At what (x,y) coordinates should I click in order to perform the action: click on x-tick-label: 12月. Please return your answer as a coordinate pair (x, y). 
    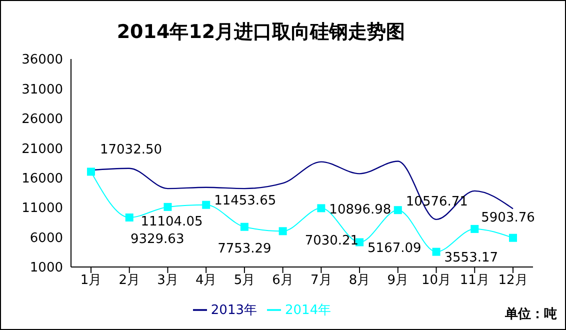
    Looking at the image, I should click on (513, 280).